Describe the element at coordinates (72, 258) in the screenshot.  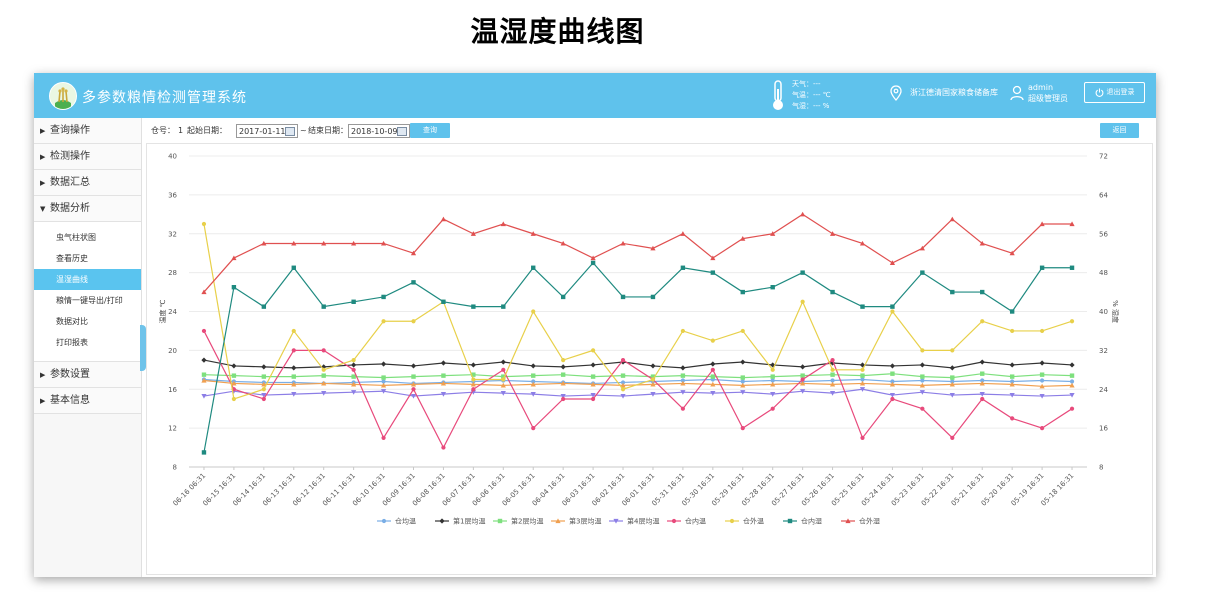
I see `menu-item-history: 查看历史` at that location.